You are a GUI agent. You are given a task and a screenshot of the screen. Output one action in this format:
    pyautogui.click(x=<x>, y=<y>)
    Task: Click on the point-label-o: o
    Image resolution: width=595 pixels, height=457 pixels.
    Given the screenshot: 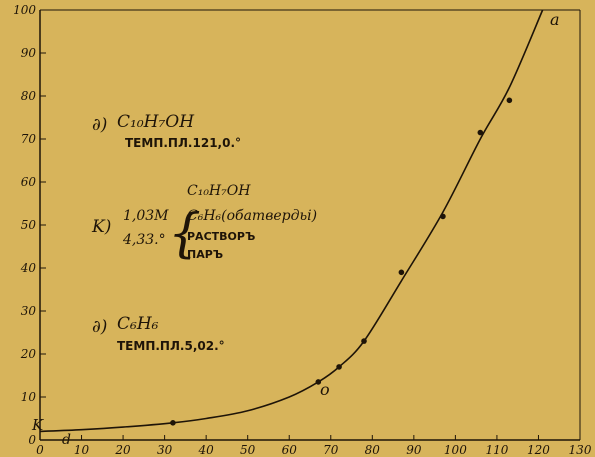 What is the action you would take?
    pyautogui.click(x=325, y=389)
    